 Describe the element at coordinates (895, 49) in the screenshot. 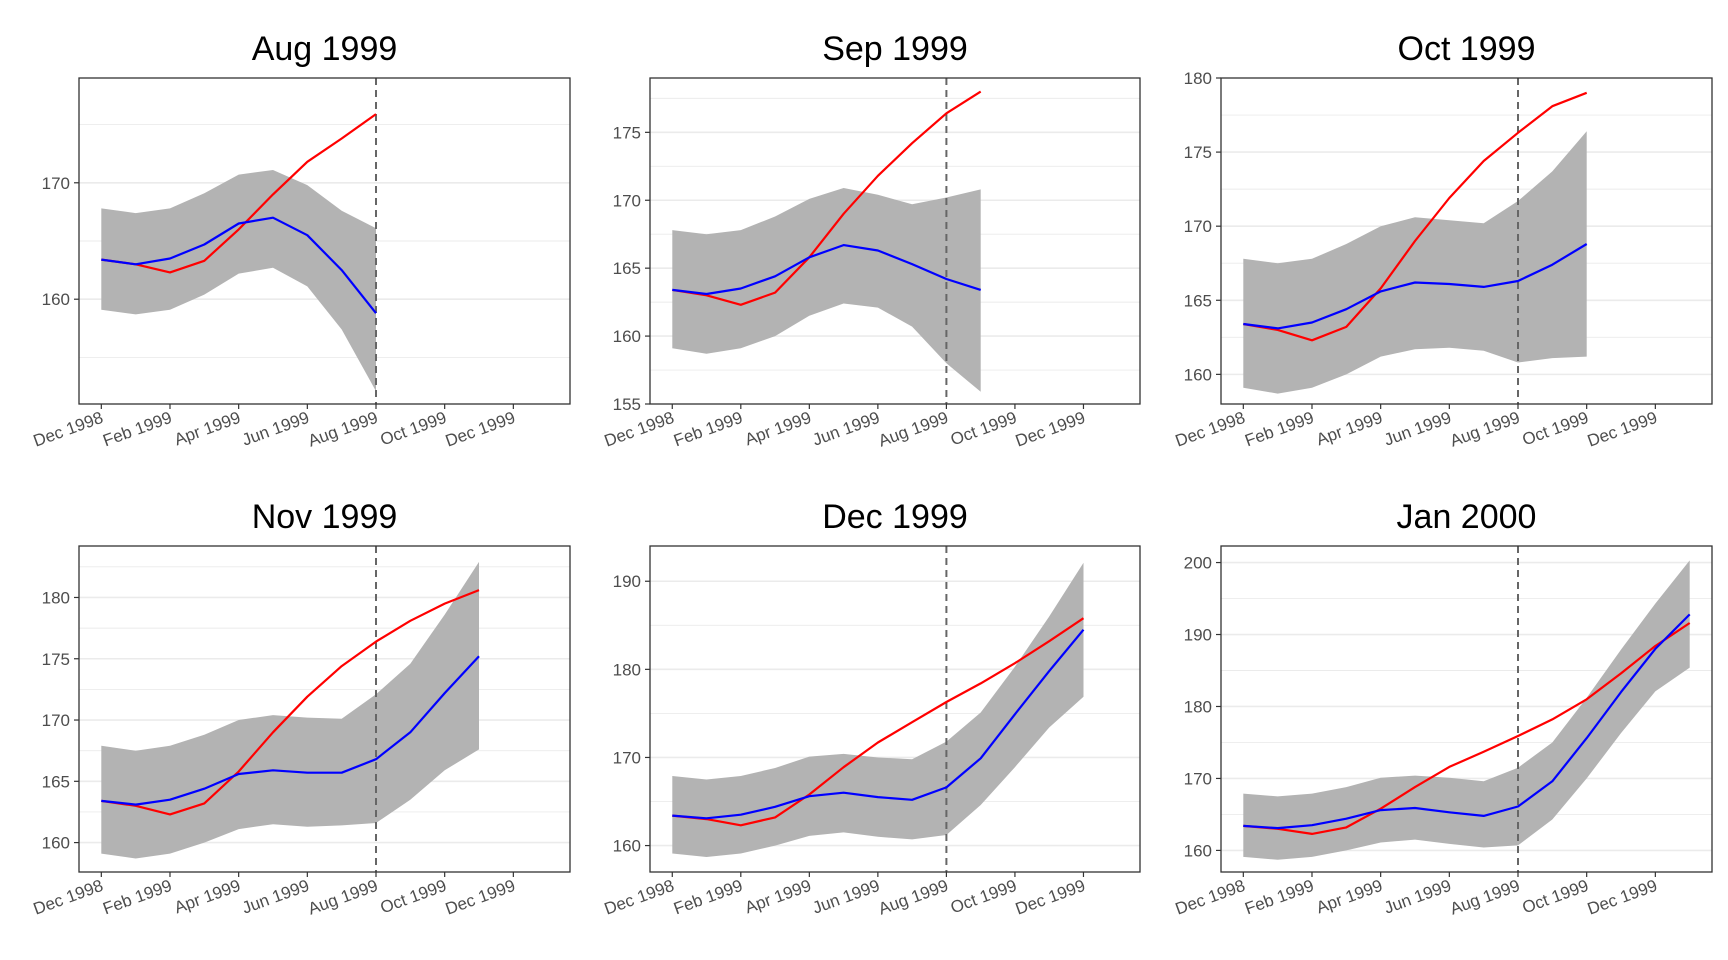

I see `panel-title: Sep 1999` at that location.